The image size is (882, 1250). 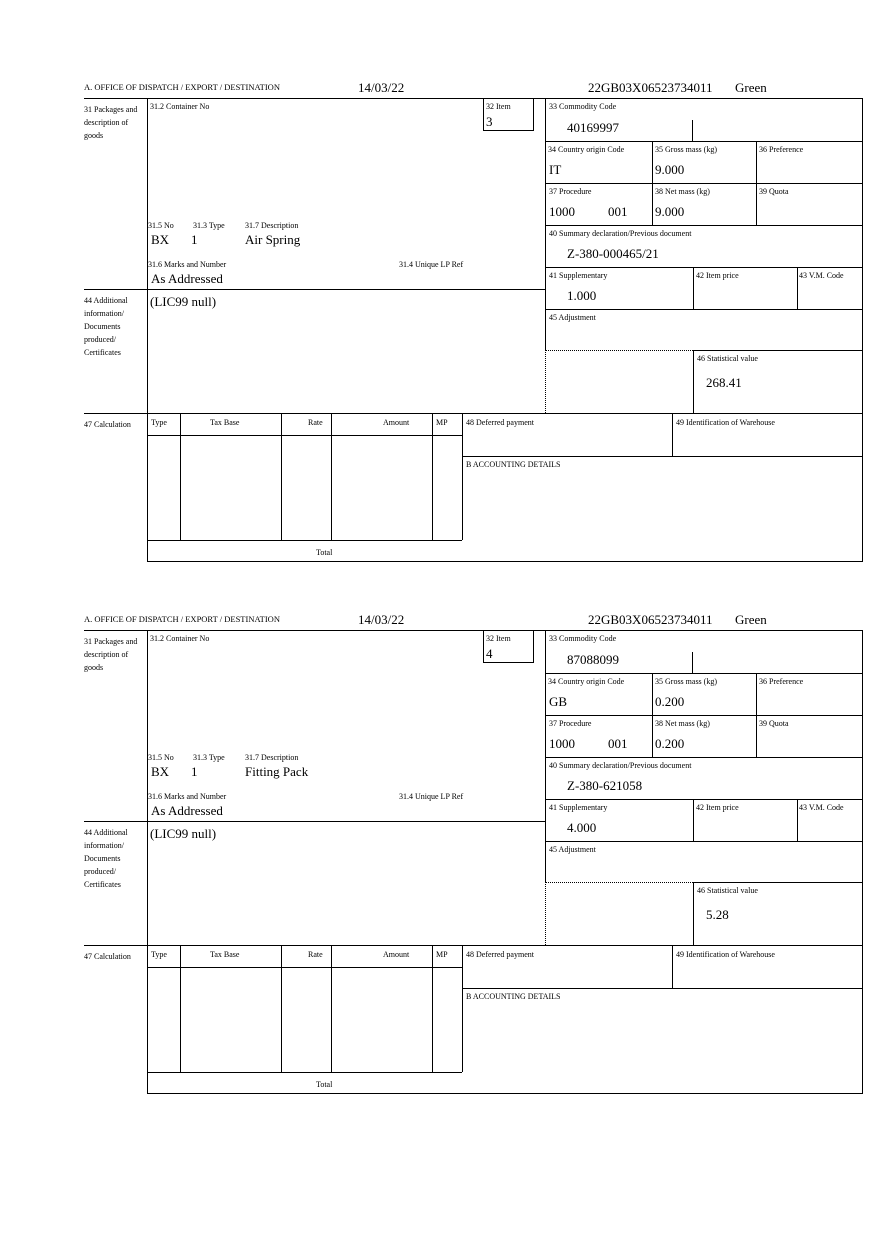 What do you see at coordinates (751, 87) in the screenshot?
I see `route-status: Green` at bounding box center [751, 87].